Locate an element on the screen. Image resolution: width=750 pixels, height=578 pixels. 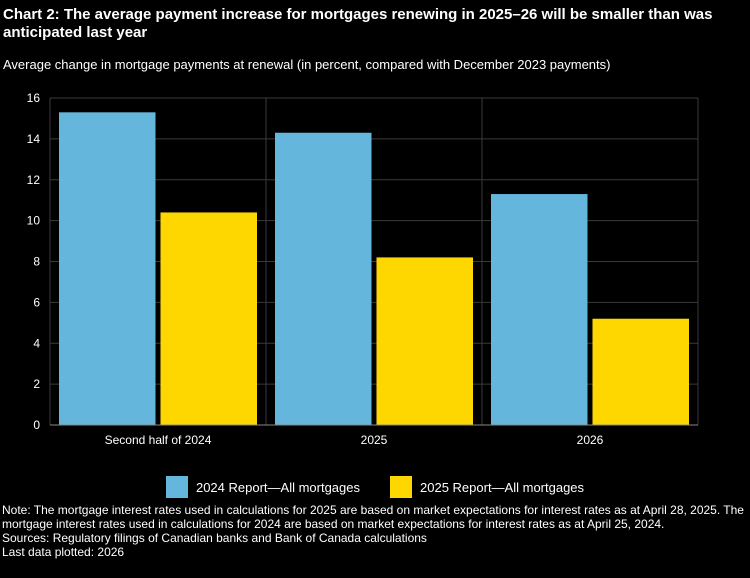
legend-item-2025-report: 2025 Report—All mortgages is located at coordinates (487, 487).